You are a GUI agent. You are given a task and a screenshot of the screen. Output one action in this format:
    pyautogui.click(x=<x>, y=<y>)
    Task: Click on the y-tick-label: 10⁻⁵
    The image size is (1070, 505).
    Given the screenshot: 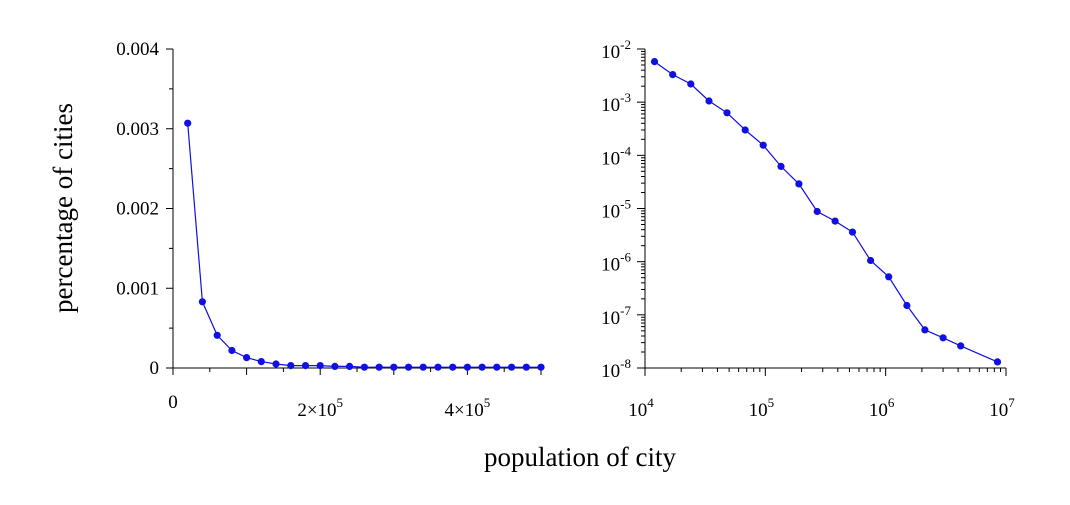 What is the action you would take?
    pyautogui.click(x=616, y=210)
    